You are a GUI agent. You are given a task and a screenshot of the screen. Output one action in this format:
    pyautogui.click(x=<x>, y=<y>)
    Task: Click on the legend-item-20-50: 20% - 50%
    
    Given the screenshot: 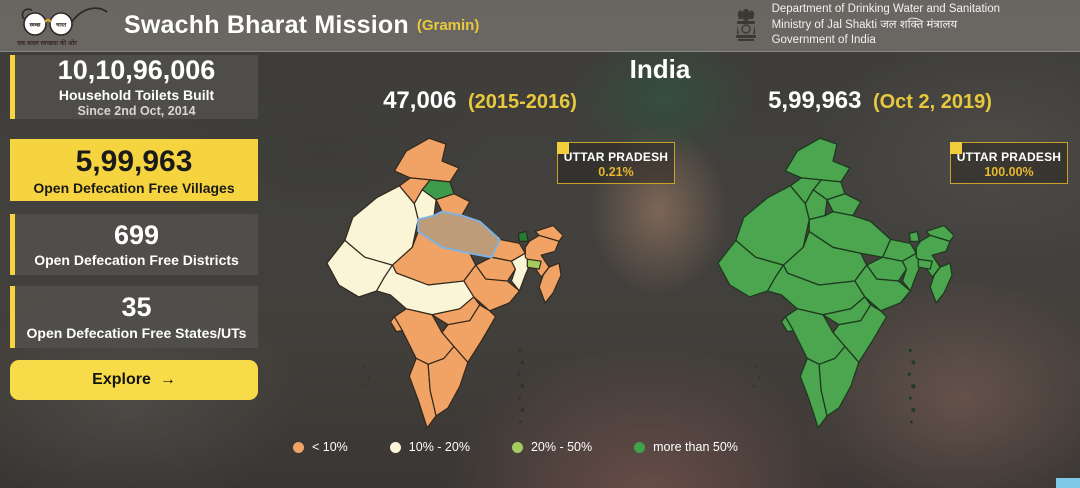 What is the action you would take?
    pyautogui.click(x=551, y=447)
    